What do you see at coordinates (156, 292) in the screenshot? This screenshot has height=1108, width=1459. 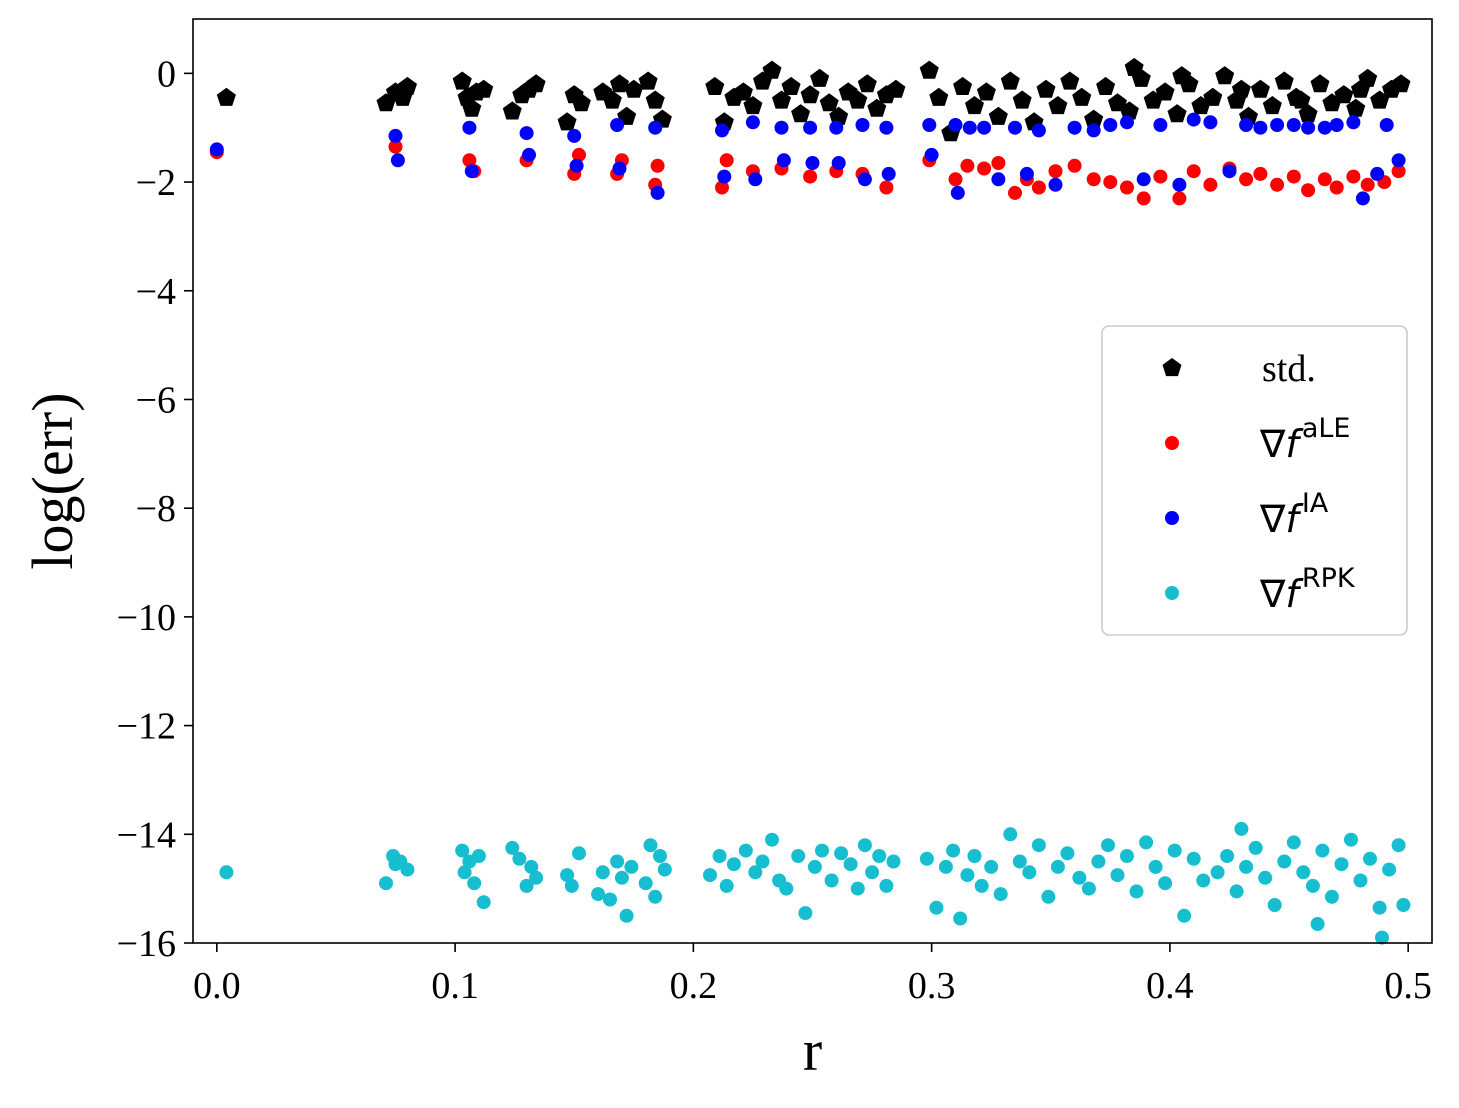 I see `y-tick-label: −4` at bounding box center [156, 292].